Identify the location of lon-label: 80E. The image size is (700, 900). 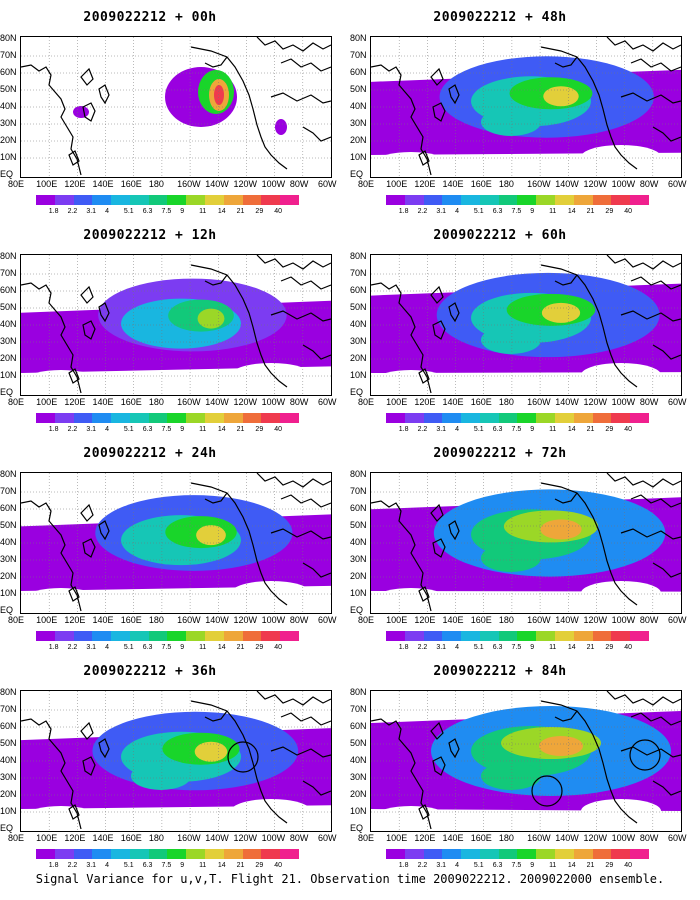
(366, 184).